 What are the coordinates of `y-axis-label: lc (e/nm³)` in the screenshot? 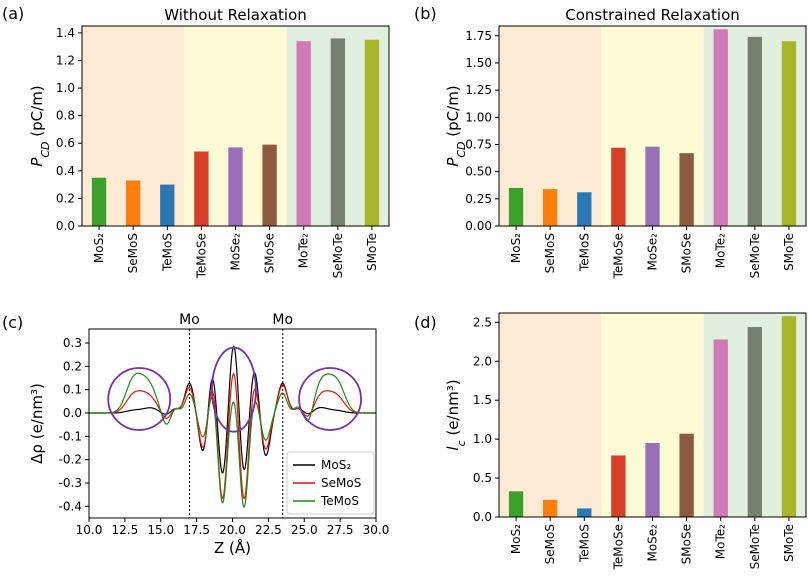 It's located at (456, 414).